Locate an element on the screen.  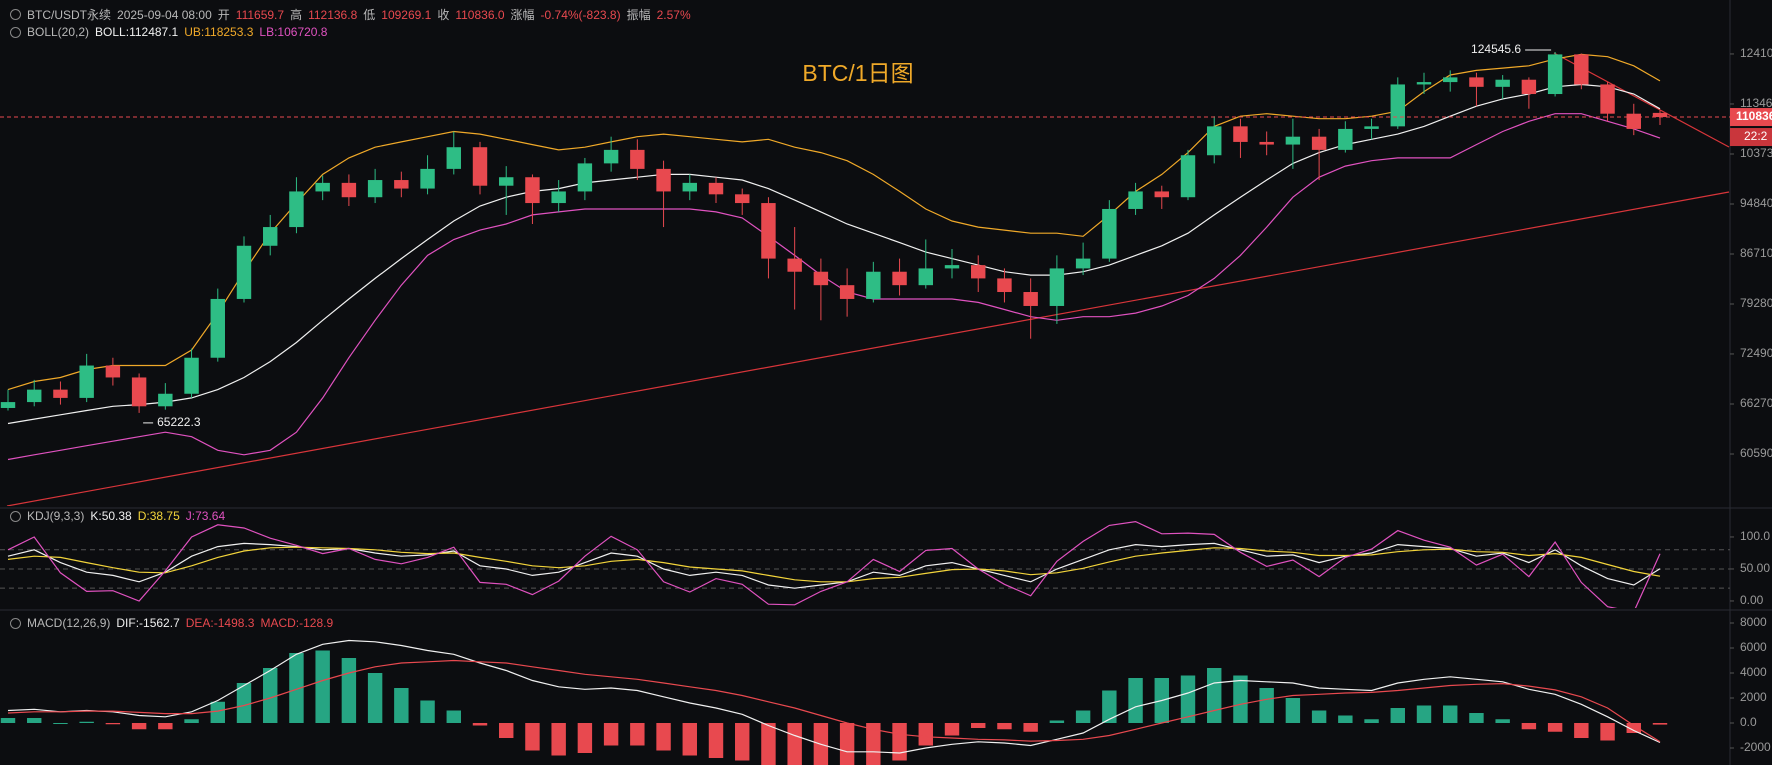
chart-title: BTC/1日图 is located at coordinates (857, 73).